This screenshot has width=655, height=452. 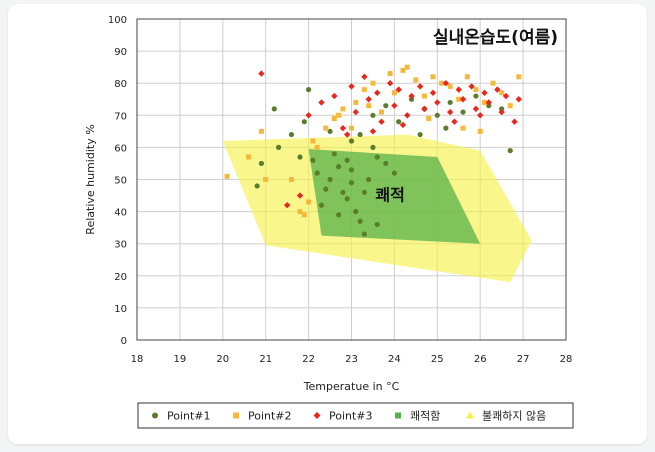 I want to click on y-tick-label: 40, so click(x=120, y=213).